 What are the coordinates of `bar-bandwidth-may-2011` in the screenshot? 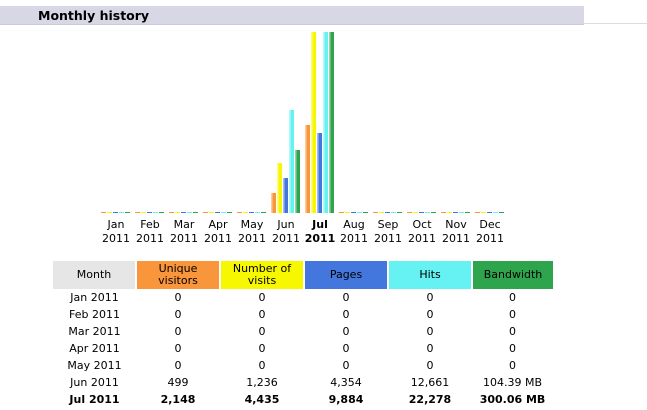 It's located at (263, 212).